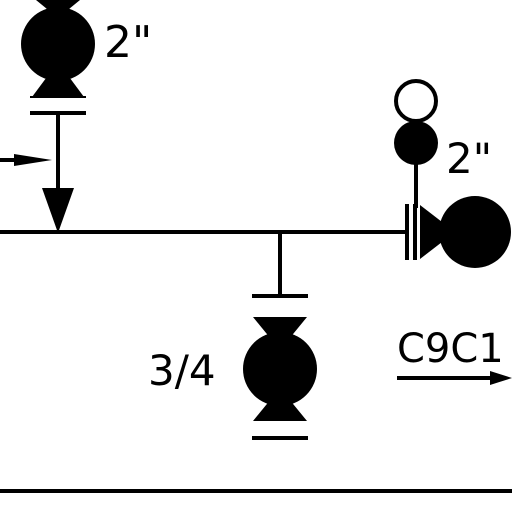 The height and width of the screenshot is (512, 512). Describe the element at coordinates (280, 369) in the screenshot. I see `bottom-valve-icon` at that location.